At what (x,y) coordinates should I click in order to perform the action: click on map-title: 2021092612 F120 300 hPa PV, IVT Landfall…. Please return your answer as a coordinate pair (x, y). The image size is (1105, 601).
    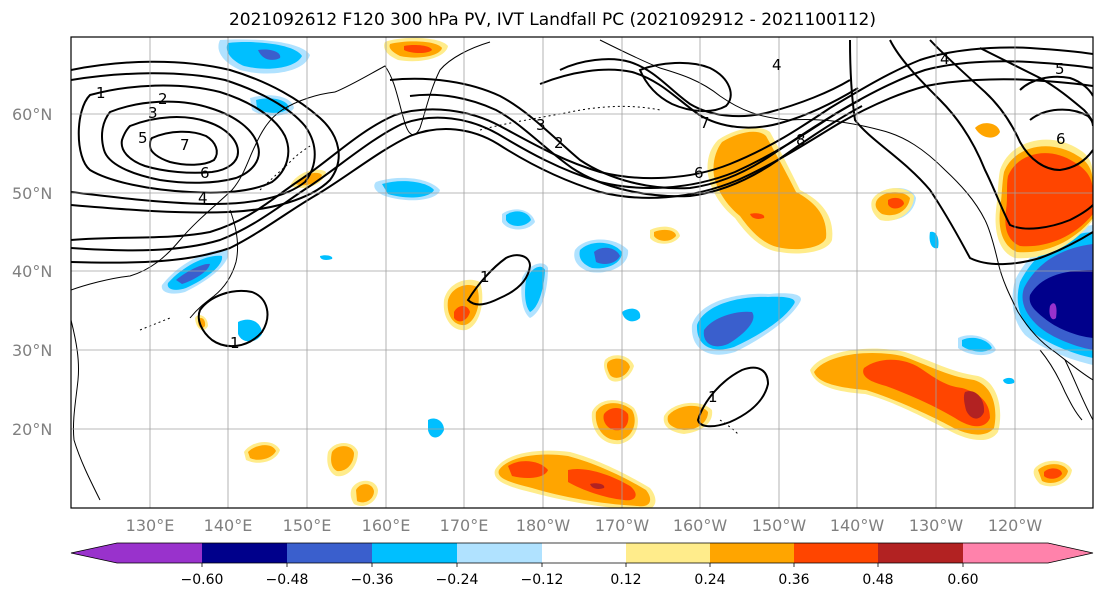
    Looking at the image, I should click on (552, 20).